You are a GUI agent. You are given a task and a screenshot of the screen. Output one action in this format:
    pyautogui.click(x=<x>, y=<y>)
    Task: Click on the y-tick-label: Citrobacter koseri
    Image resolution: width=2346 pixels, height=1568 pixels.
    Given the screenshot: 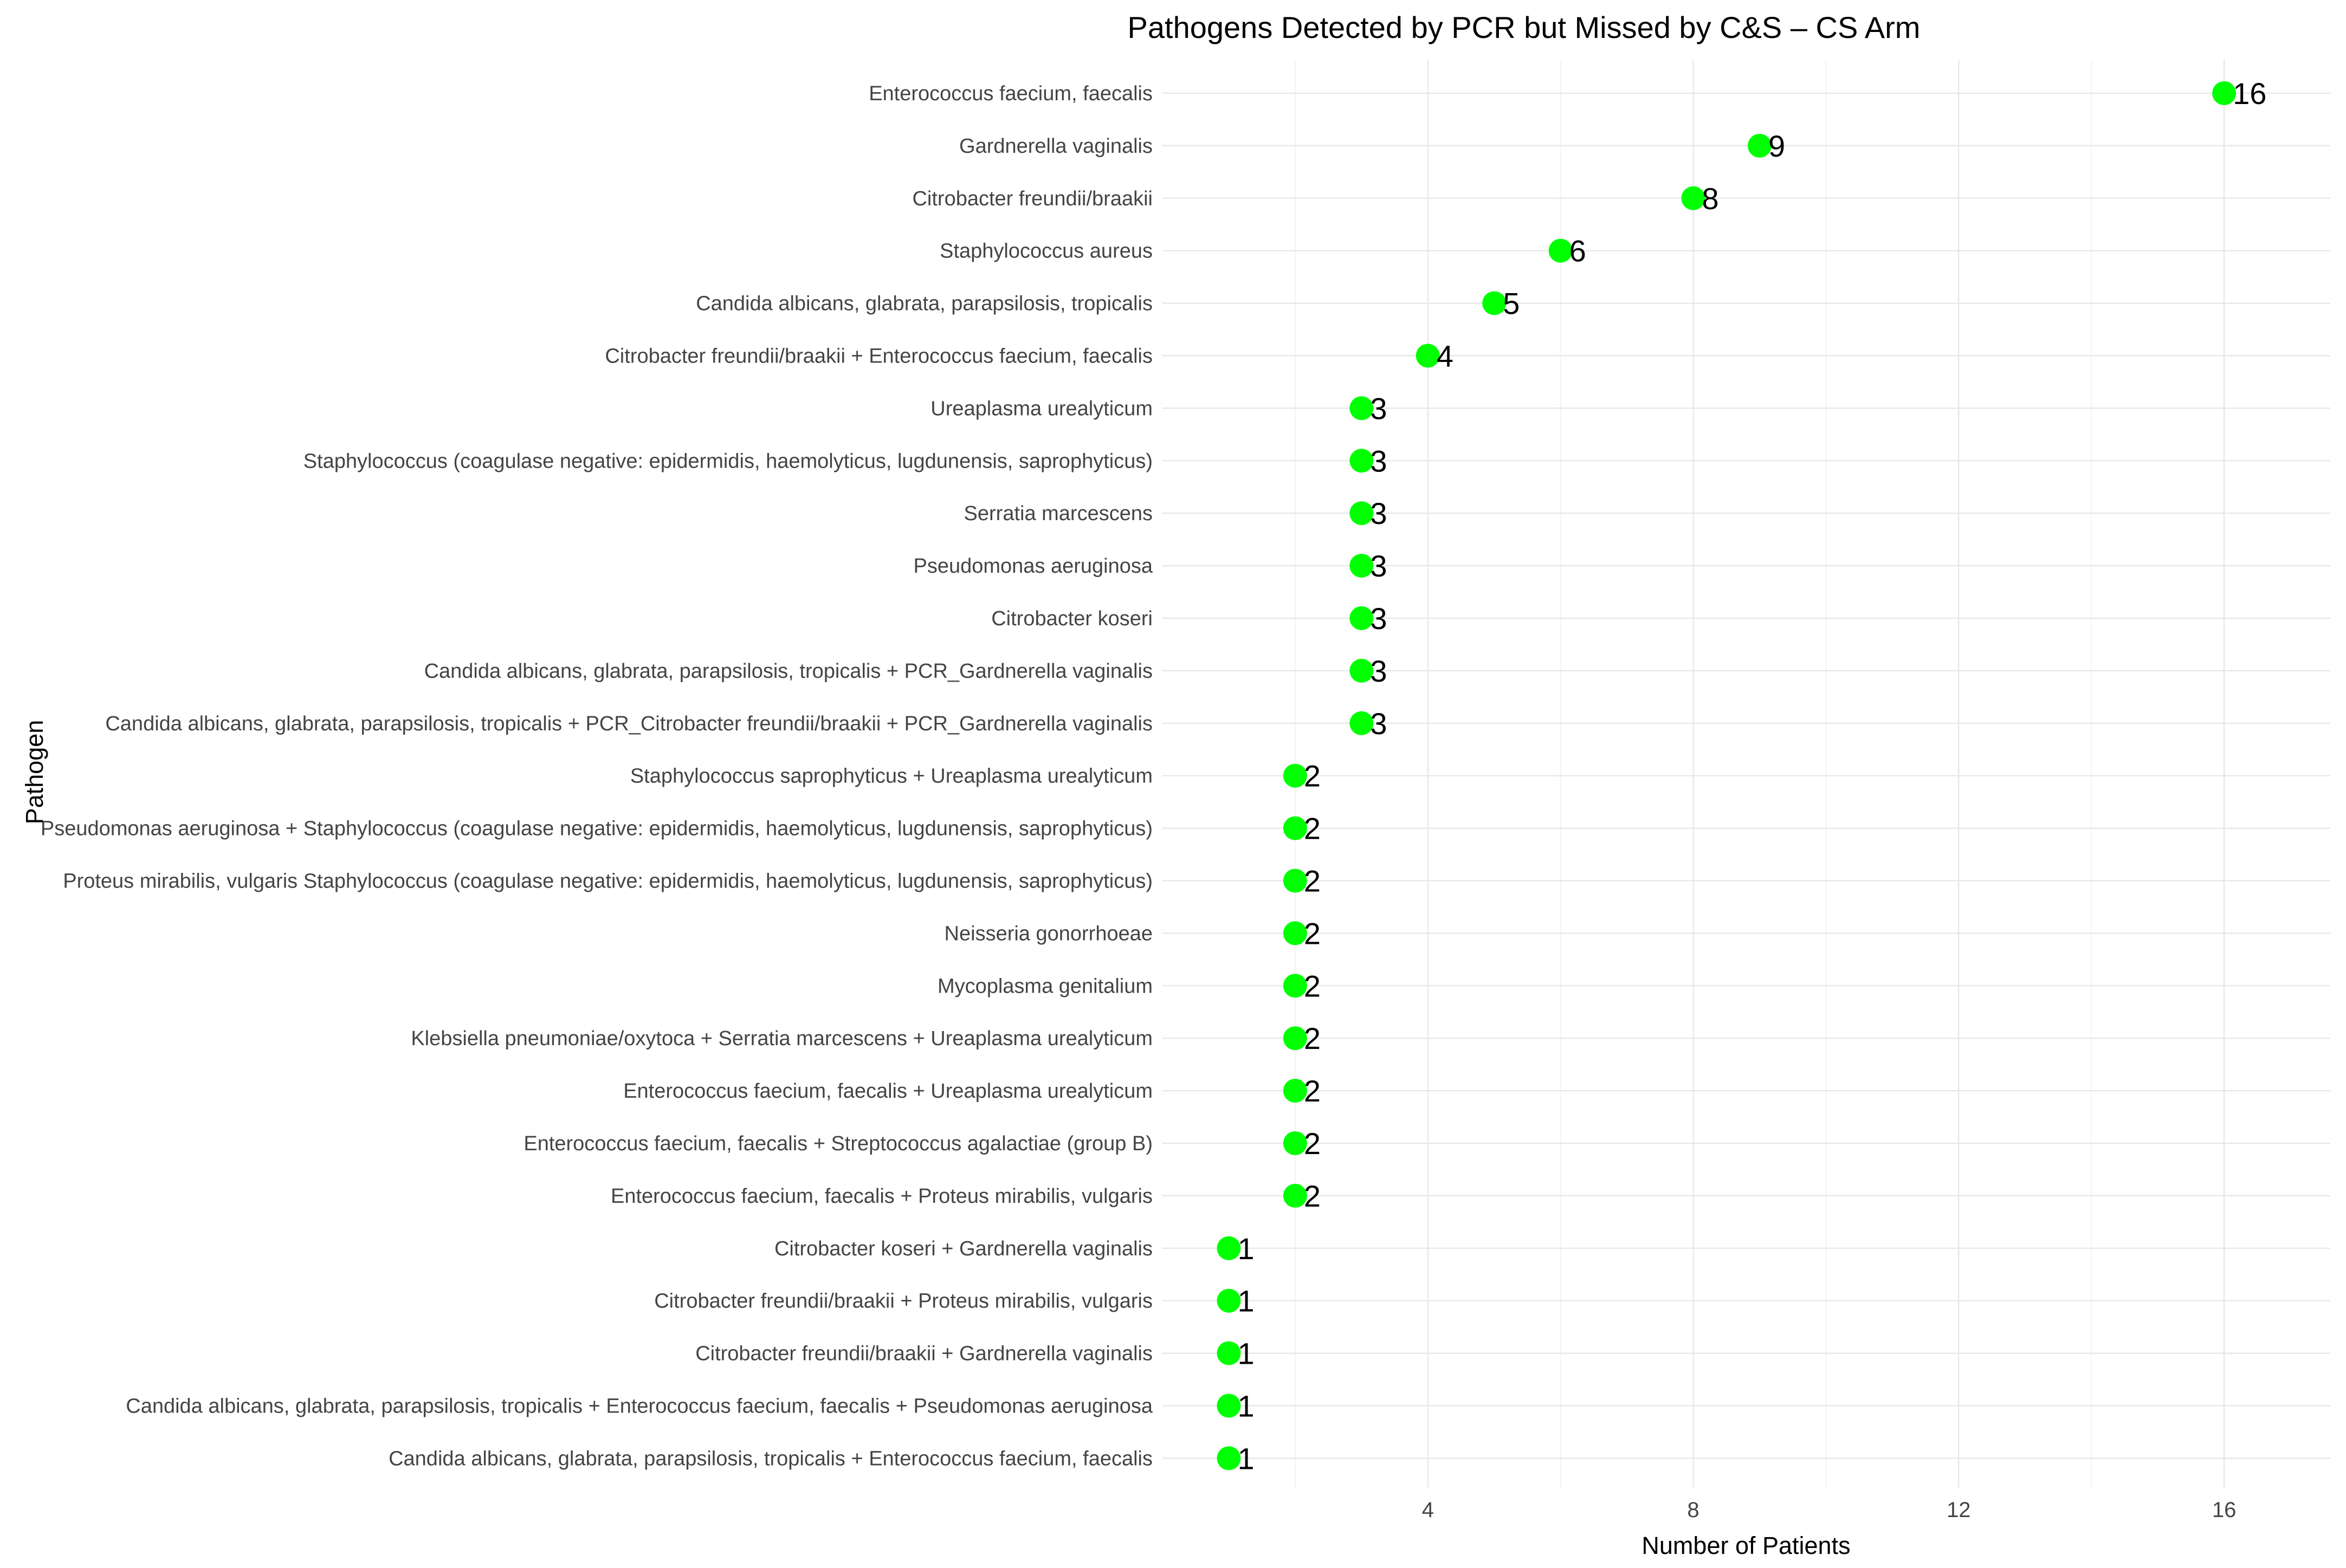 What is the action you would take?
    pyautogui.click(x=1072, y=618)
    